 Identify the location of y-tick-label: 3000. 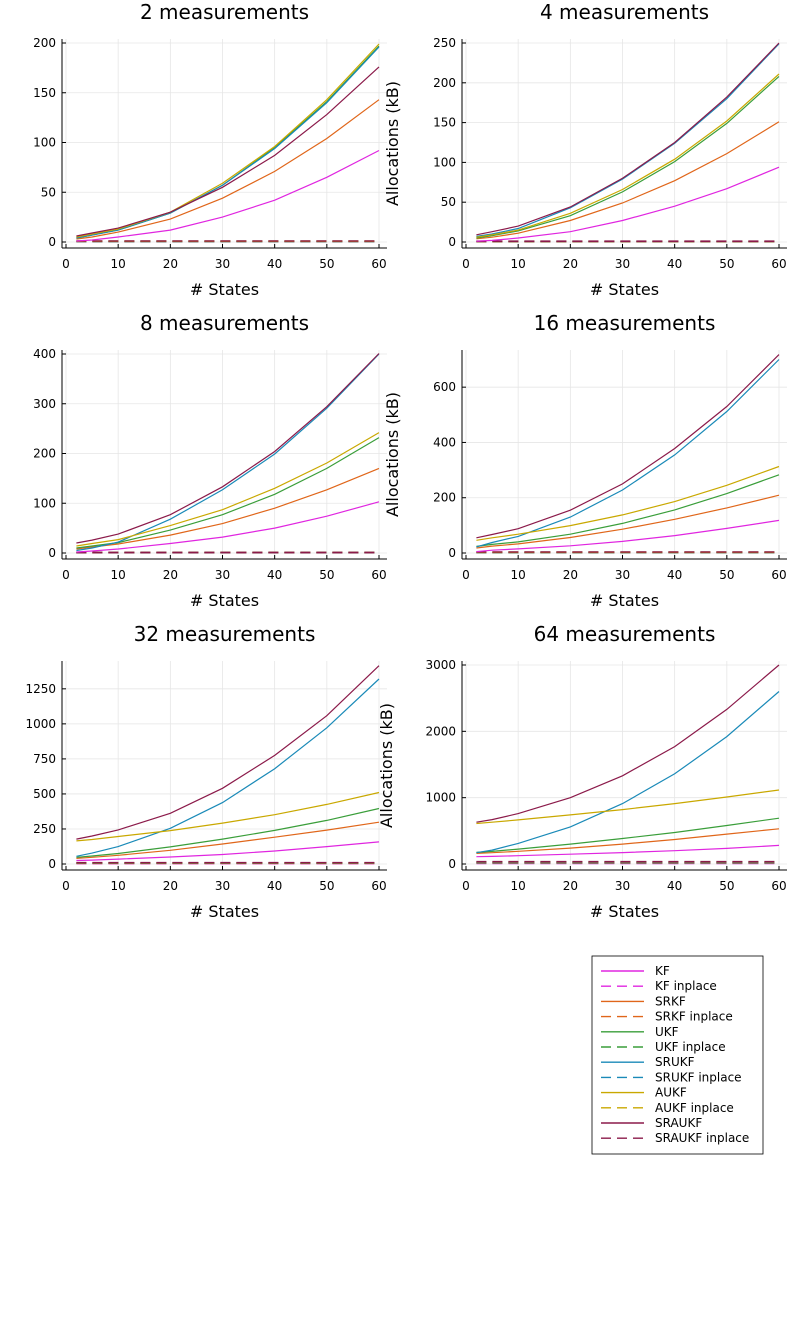
(440, 665).